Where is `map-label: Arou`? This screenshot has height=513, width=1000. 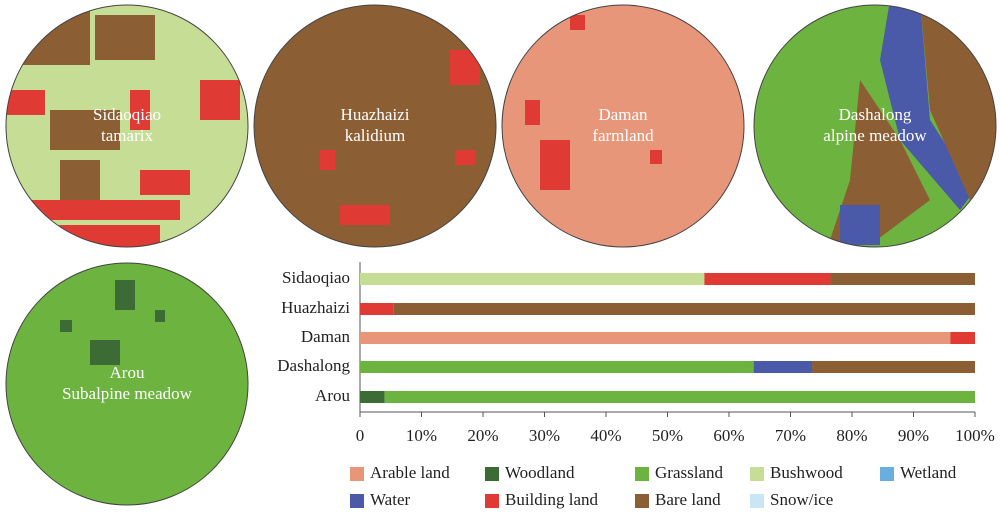
map-label: Arou is located at coordinates (127, 372).